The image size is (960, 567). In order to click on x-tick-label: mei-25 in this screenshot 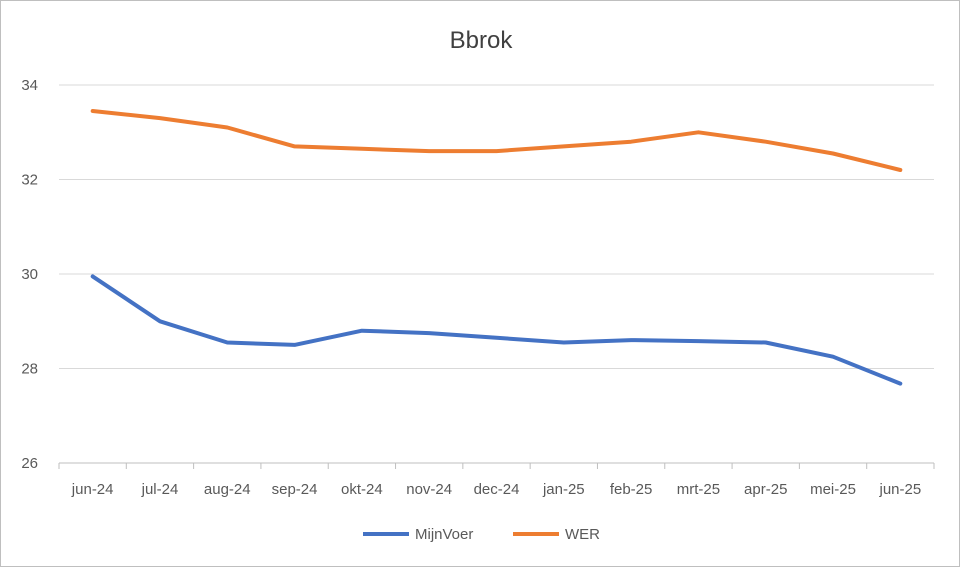, I will do `click(833, 489)`.